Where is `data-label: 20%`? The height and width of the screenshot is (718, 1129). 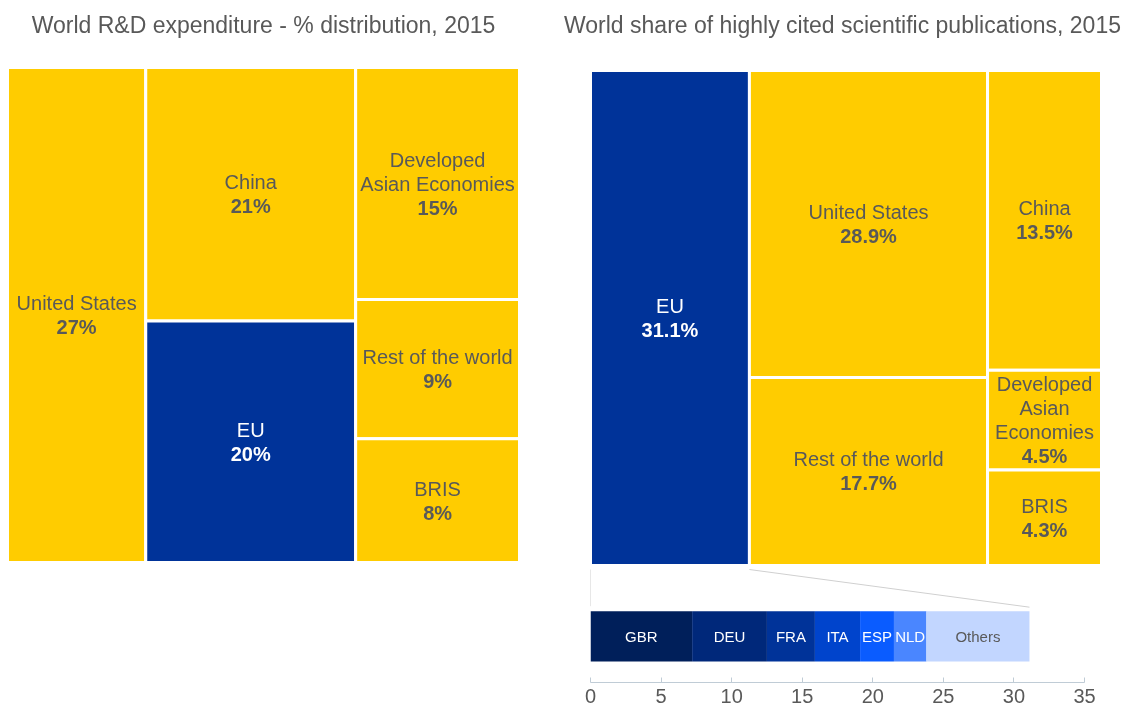 data-label: 20% is located at coordinates (250, 453).